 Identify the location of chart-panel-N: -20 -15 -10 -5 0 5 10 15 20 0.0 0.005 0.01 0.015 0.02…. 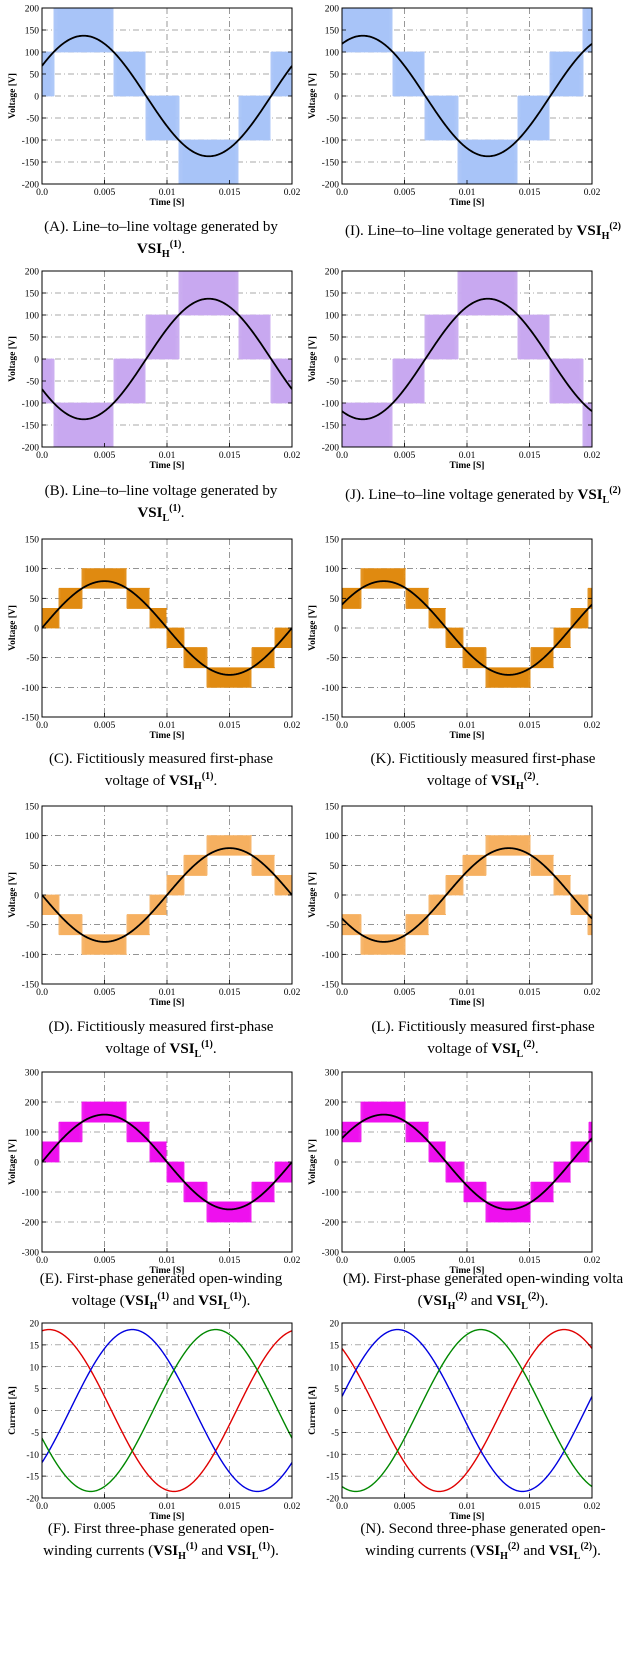
(454, 1421).